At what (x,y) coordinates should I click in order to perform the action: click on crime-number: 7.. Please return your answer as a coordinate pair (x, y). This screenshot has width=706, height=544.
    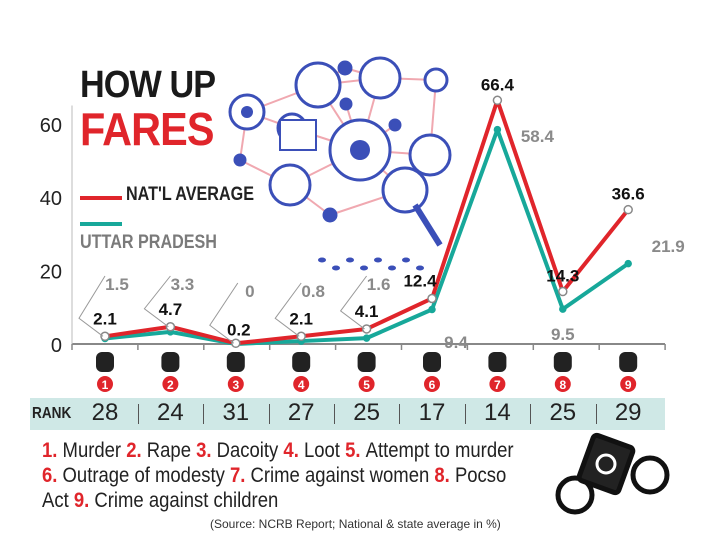
    Looking at the image, I should click on (240, 475).